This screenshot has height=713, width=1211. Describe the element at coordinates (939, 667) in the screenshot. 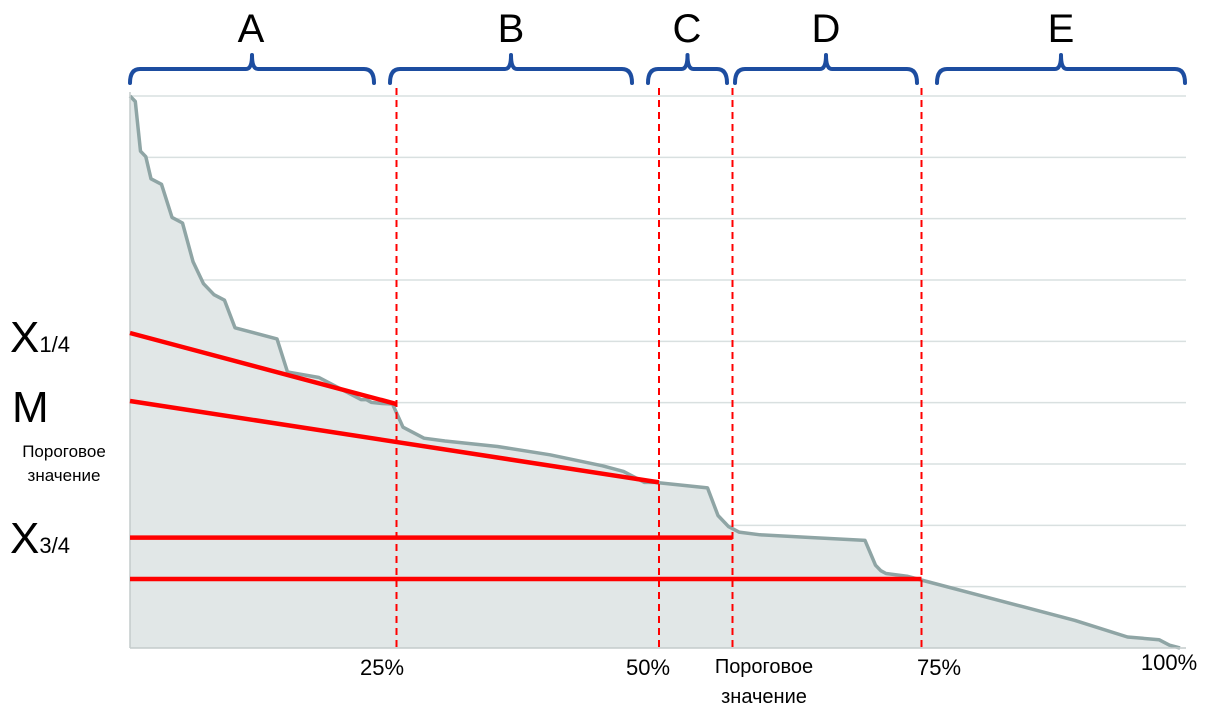

I see `x-label-75: 75%` at that location.